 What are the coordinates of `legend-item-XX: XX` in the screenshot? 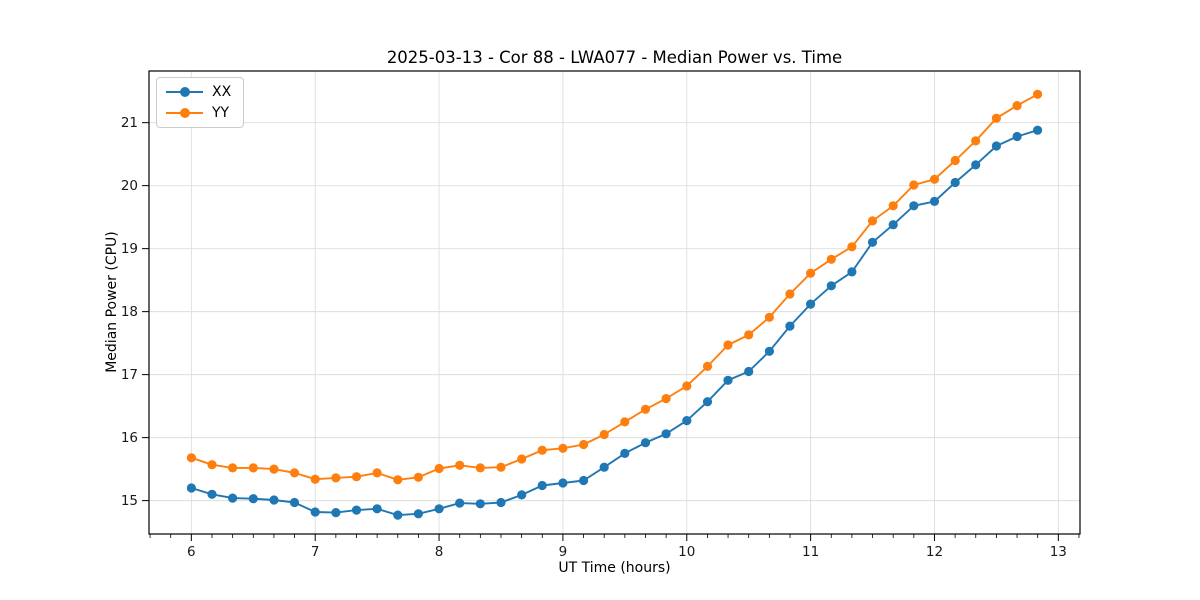 It's located at (198, 92).